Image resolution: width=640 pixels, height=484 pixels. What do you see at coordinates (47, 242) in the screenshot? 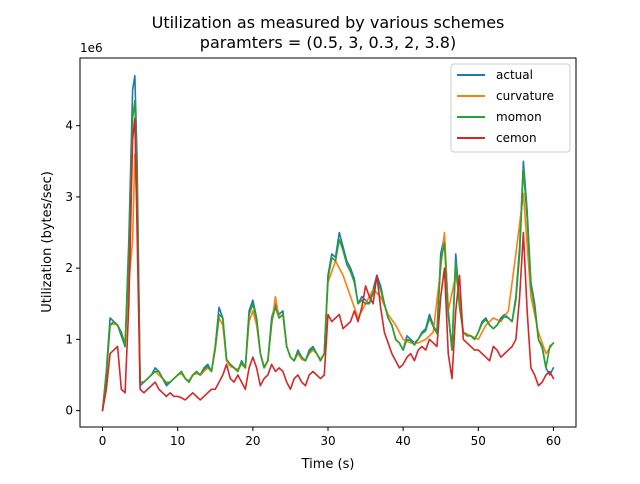
I see `y-axis-label: Utilization (bytes/sec)` at bounding box center [47, 242].